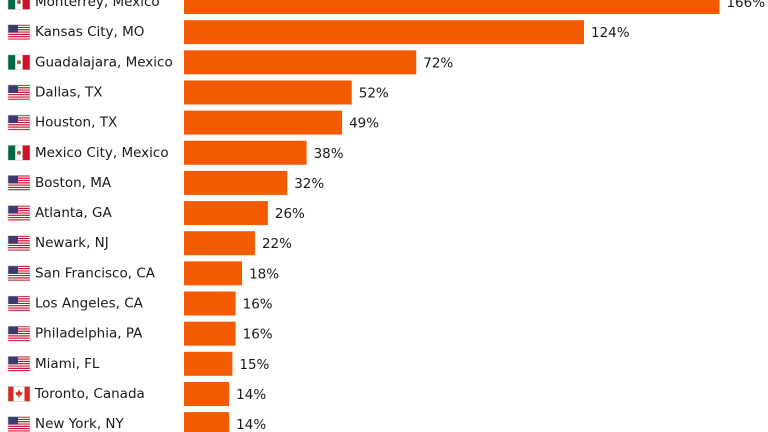 The image size is (768, 432). Describe the element at coordinates (102, 153) in the screenshot. I see `category-label: Mexico City, Mexico` at that location.